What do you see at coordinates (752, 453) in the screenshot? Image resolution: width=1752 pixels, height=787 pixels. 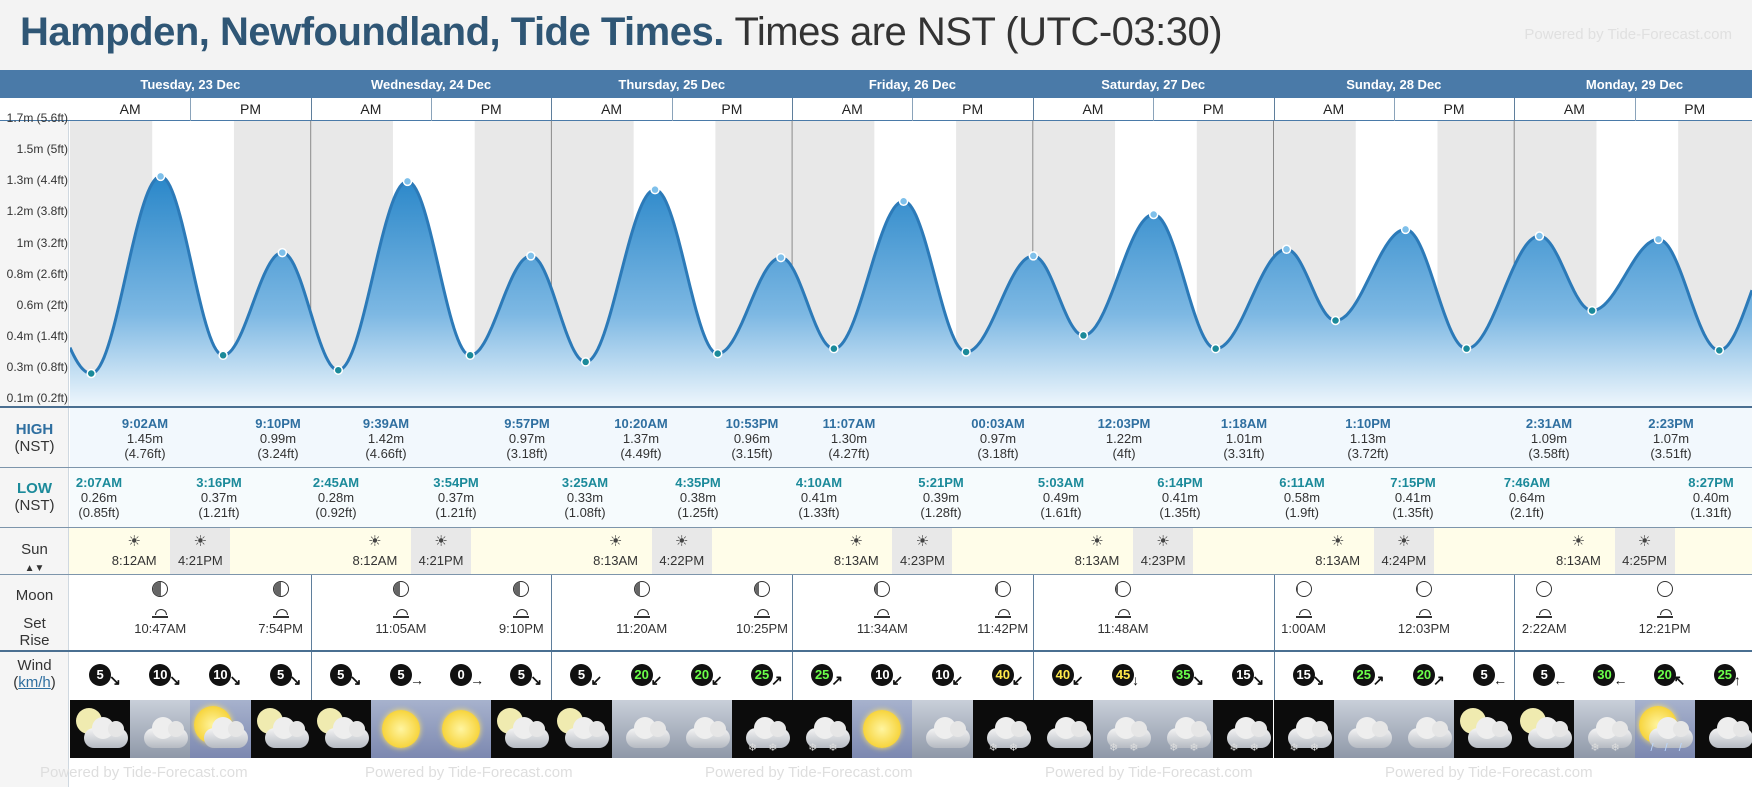 I see `high-tide-feet: (3.15ft)` at bounding box center [752, 453].